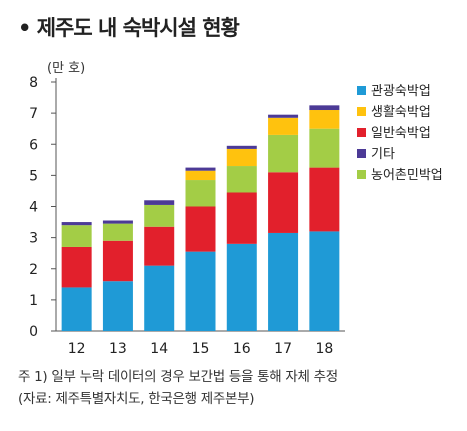 This screenshot has width=467, height=431. Describe the element at coordinates (324, 349) in the screenshot. I see `x-tick-label: 18` at that location.